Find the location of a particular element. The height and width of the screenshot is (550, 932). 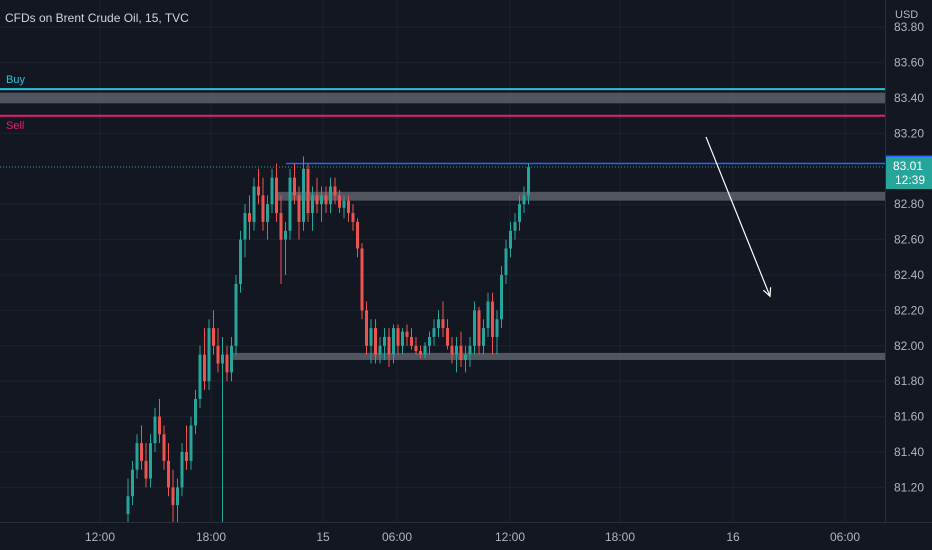

price-tick-label: 82.40 is located at coordinates (909, 275).